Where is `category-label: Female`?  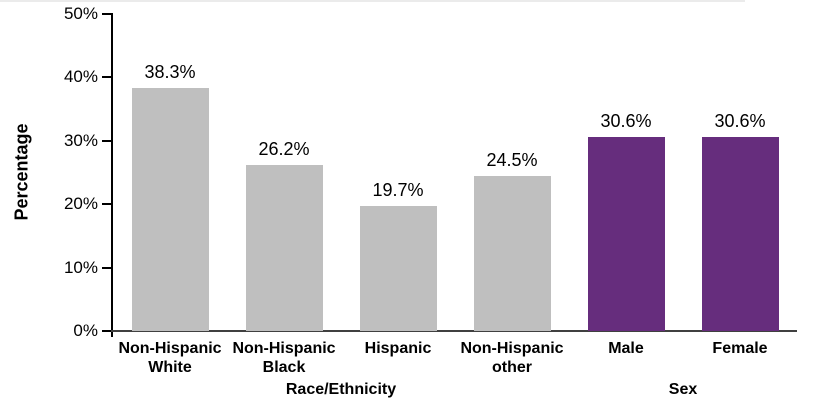 category-label: Female is located at coordinates (740, 348).